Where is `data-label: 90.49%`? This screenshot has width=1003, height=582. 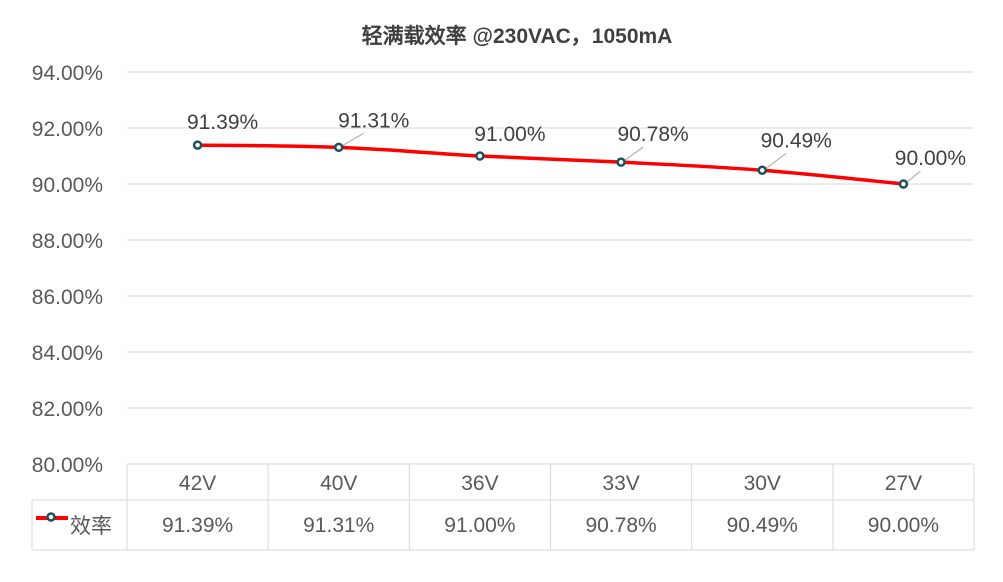 data-label: 90.49% is located at coordinates (796, 140).